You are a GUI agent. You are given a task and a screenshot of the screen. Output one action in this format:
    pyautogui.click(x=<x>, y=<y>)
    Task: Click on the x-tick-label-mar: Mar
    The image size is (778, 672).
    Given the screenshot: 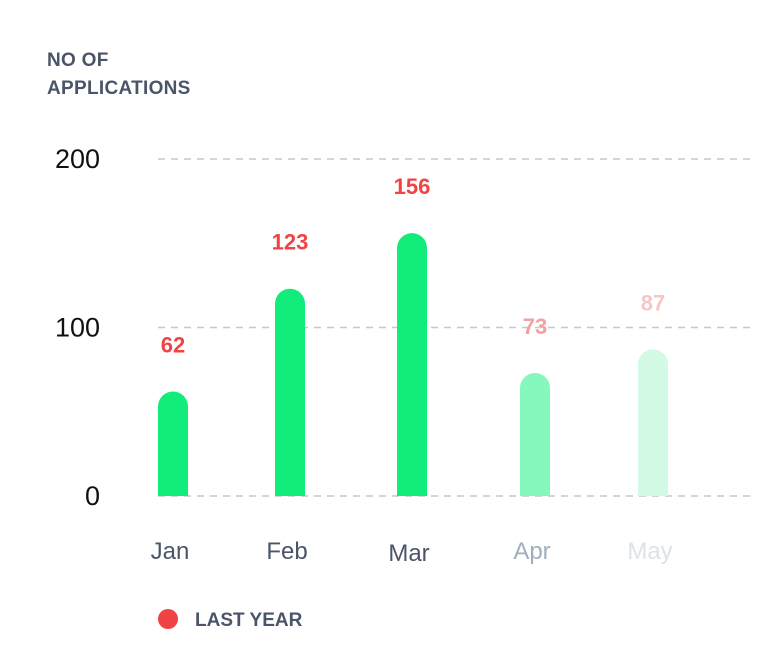 What is the action you would take?
    pyautogui.click(x=408, y=553)
    